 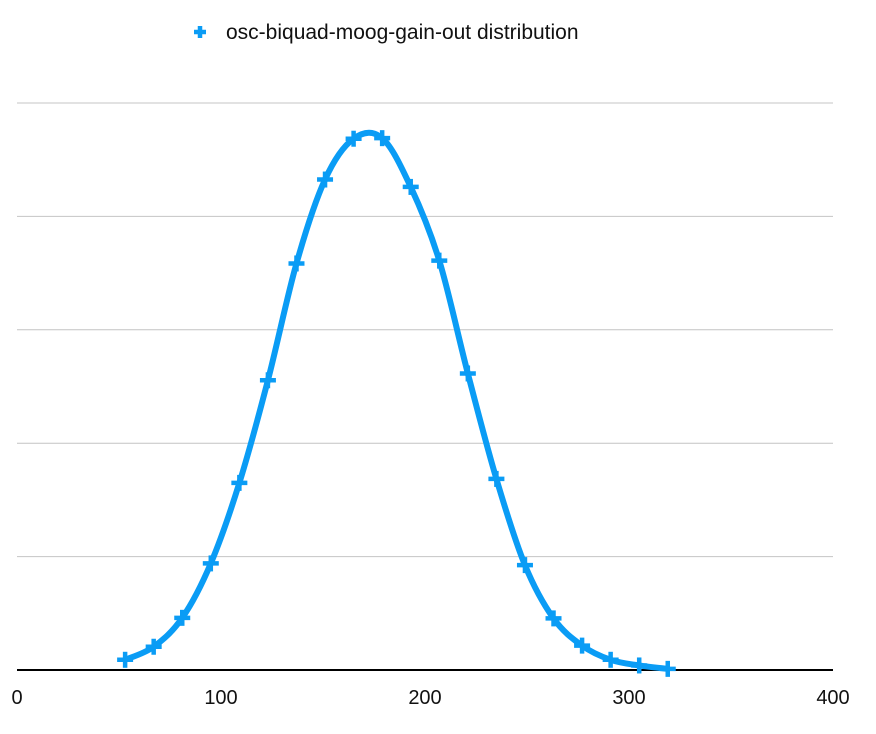 I want to click on legend: osc-biquad-moog-gain-out distribution, so click(x=386, y=32).